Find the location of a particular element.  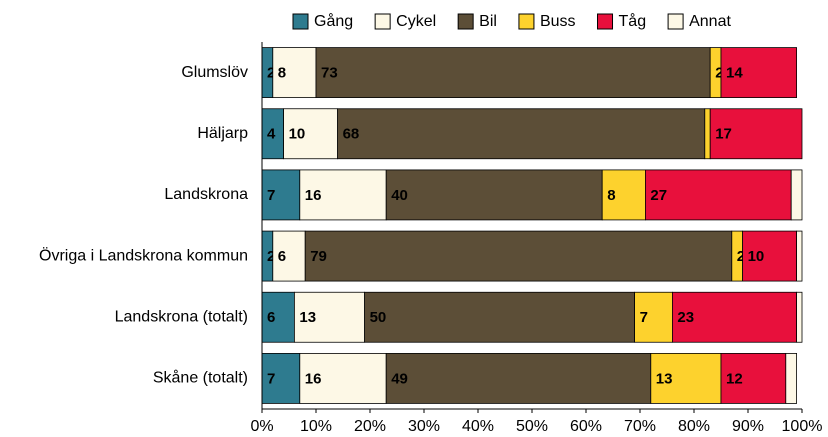

x-tick-label: 70% is located at coordinates (640, 426).